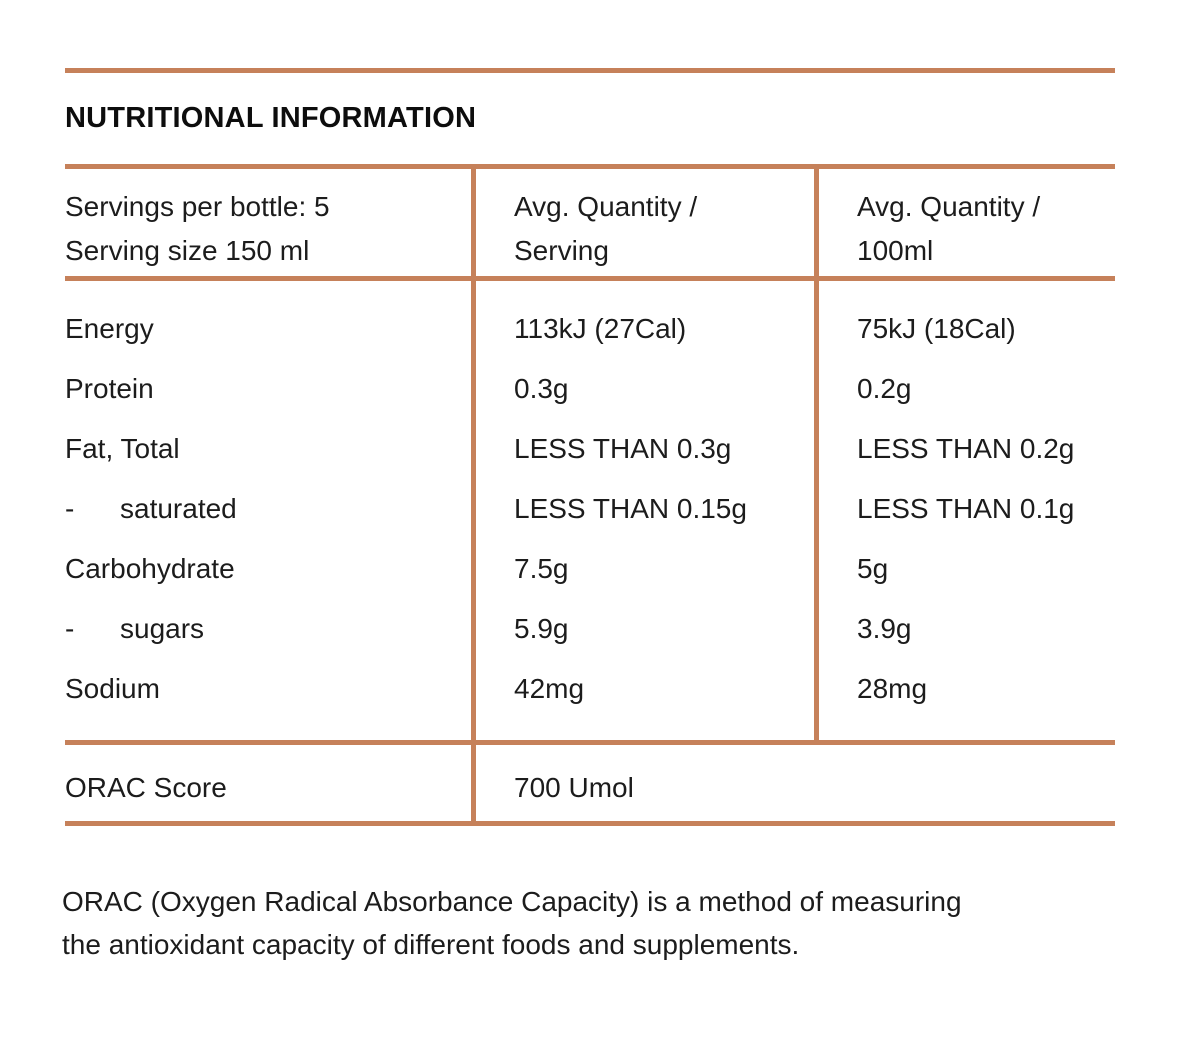  Describe the element at coordinates (561, 250) in the screenshot. I see `header-per-serving-line2: Serving` at that location.